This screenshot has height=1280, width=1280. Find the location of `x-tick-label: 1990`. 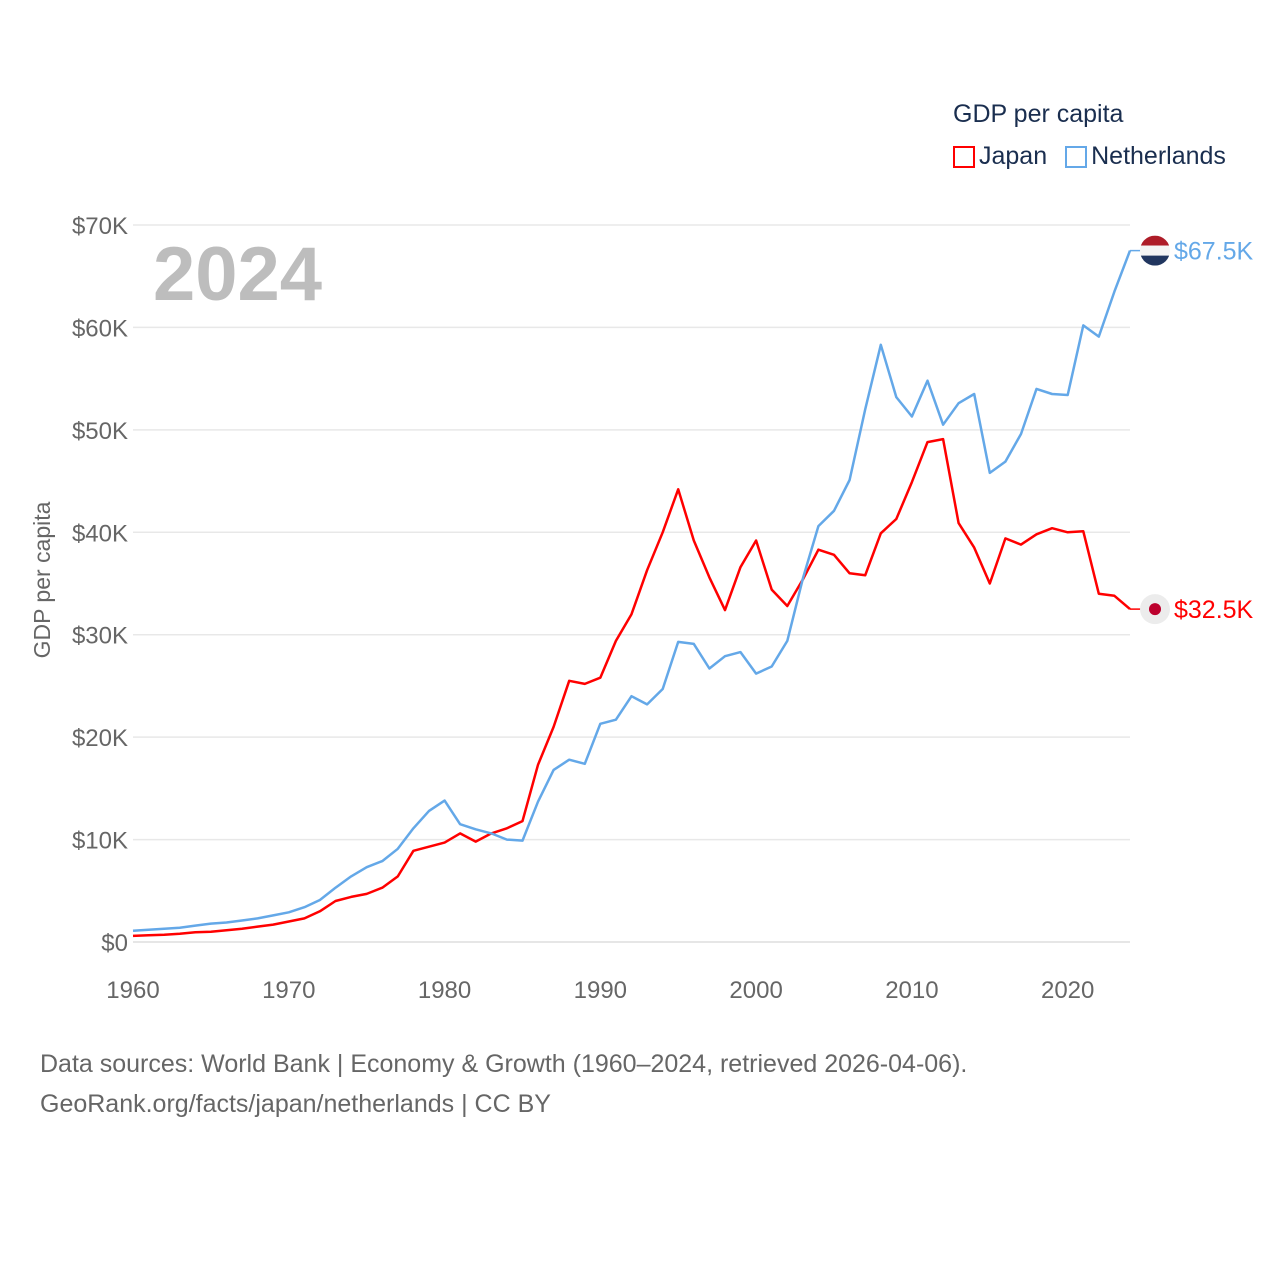

x-tick-label: 1990 is located at coordinates (600, 990).